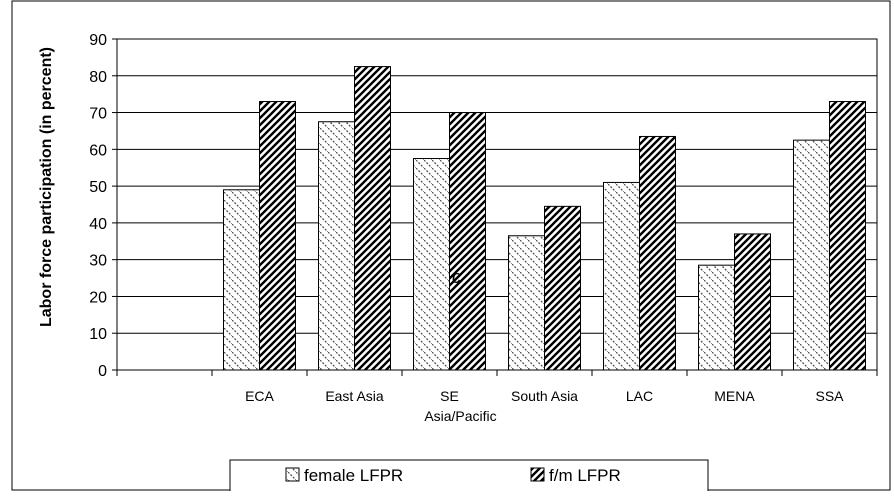 Image resolution: width=894 pixels, height=496 pixels. What do you see at coordinates (98, 261) in the screenshot?
I see `y-tick-label: 30` at bounding box center [98, 261].